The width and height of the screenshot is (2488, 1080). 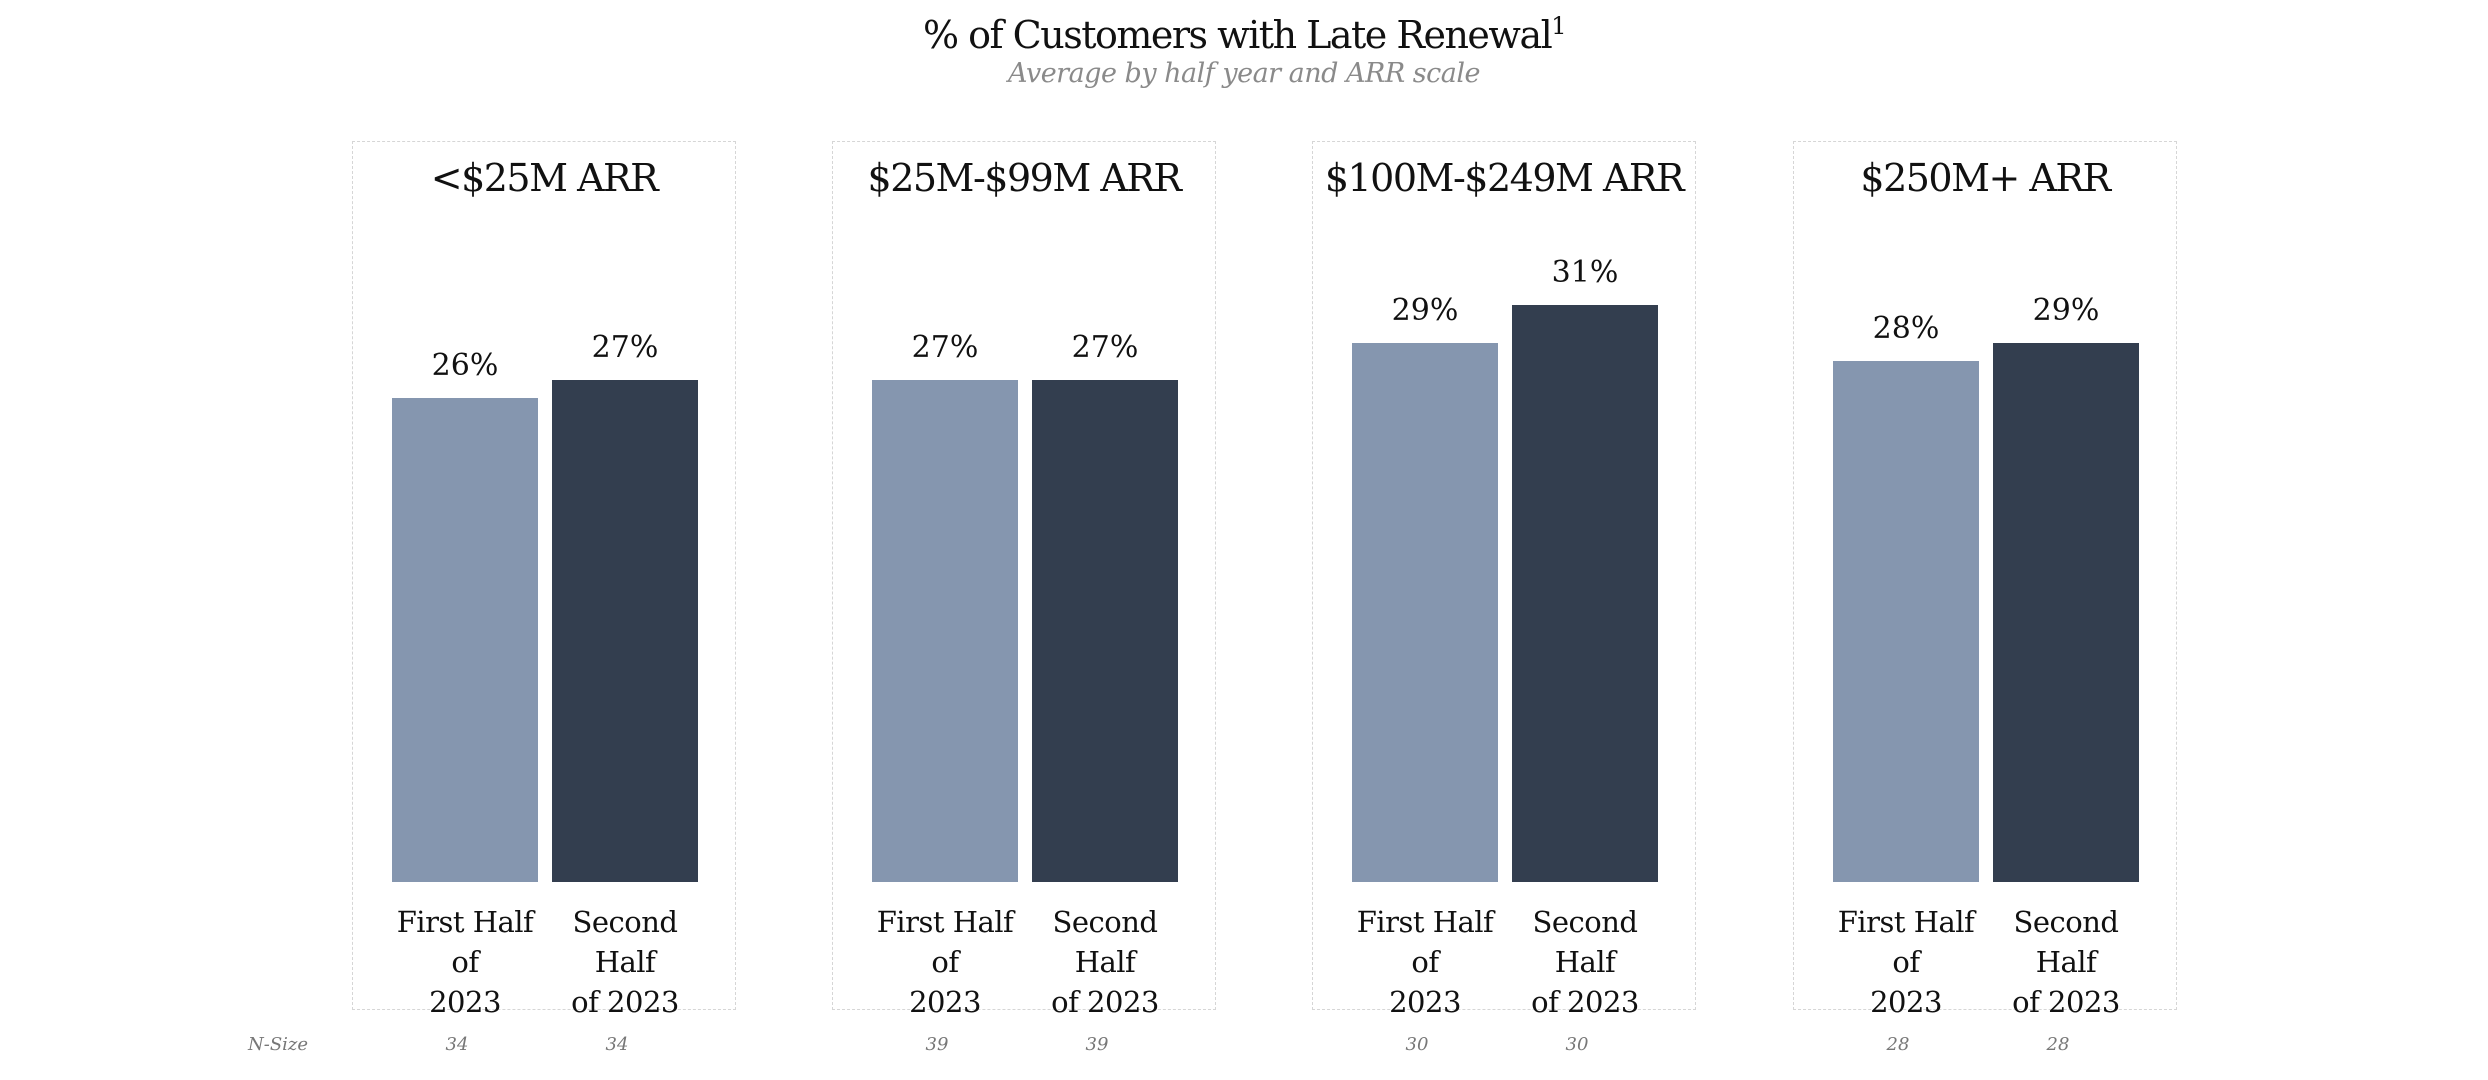 I want to click on panel-title: $250M+ ARR, so click(x=1985, y=178).